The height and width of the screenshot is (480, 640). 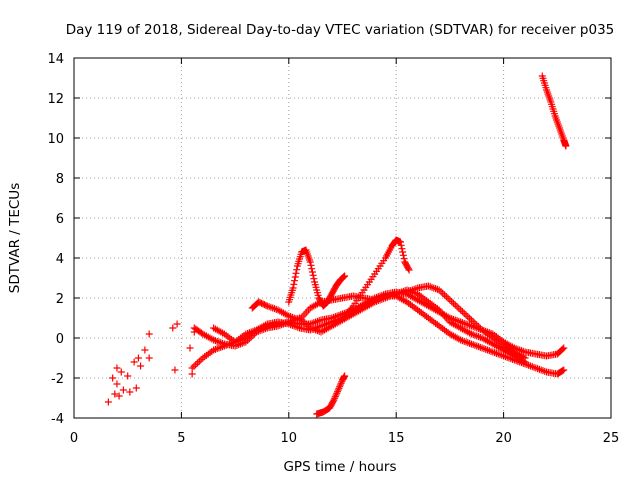 I want to click on y-tick-label: 10, so click(x=55, y=139).